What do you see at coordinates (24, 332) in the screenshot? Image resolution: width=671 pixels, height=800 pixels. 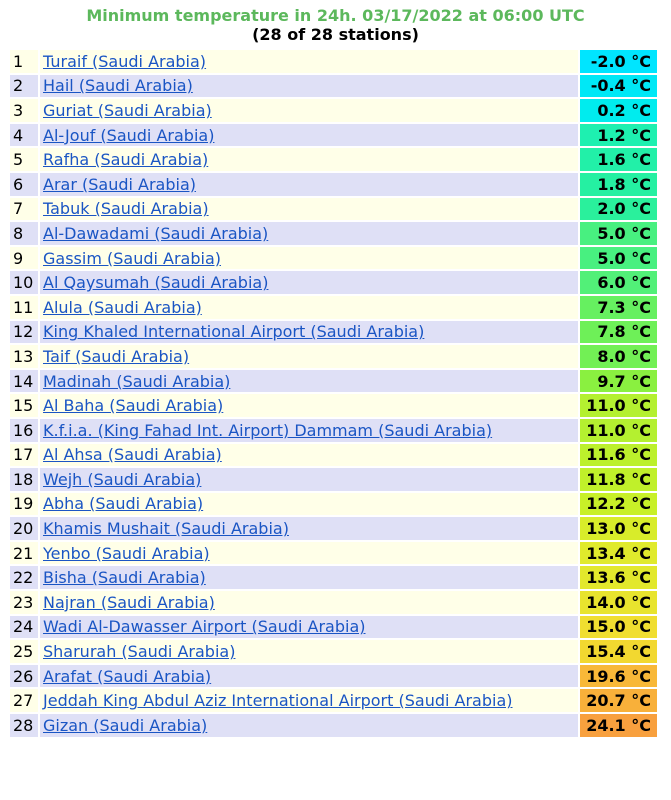 I see `rank-cell: 12` at bounding box center [24, 332].